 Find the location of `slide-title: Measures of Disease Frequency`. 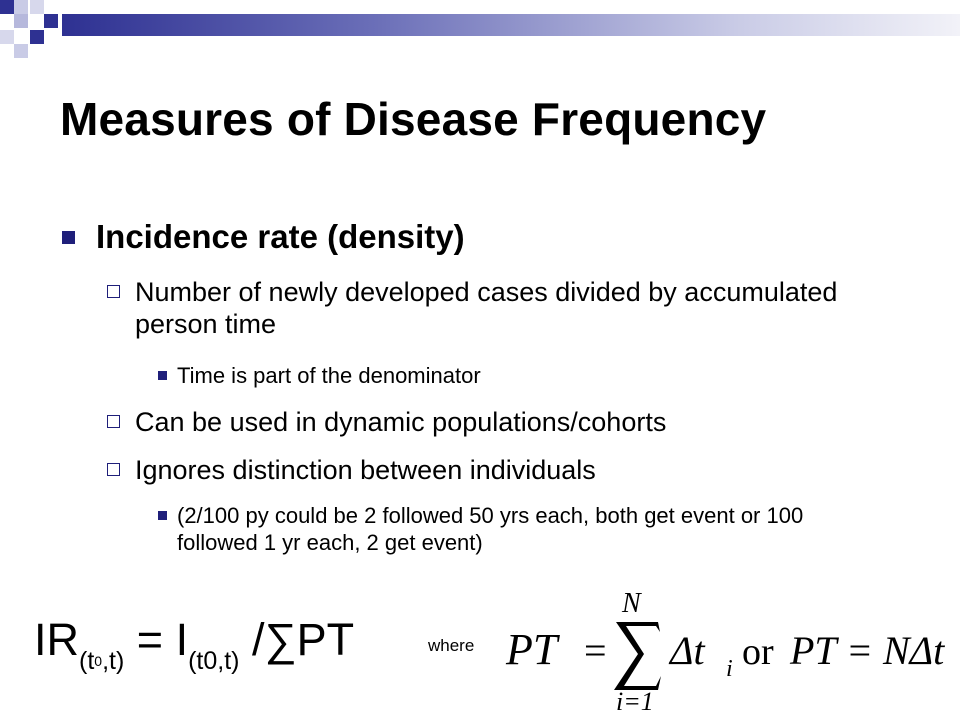

slide-title: Measures of Disease Frequency is located at coordinates (413, 119).